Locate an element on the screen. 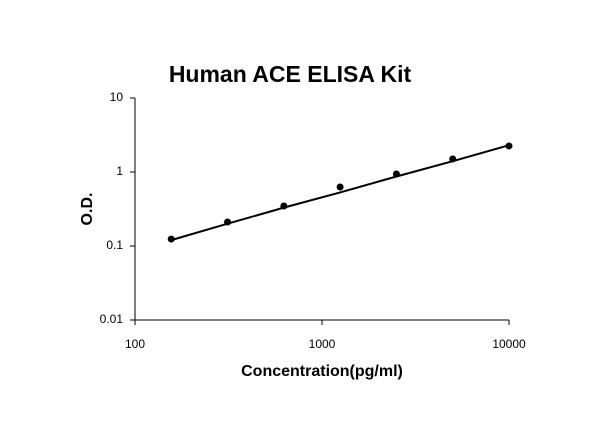 The image size is (600, 447). y-tick-label: 10 is located at coordinates (117, 97).